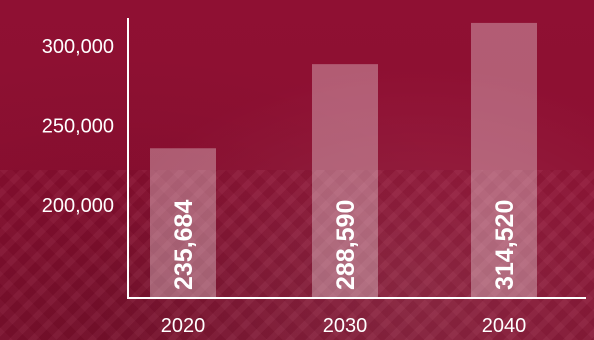 This screenshot has width=594, height=340. I want to click on y-tick-label: 250,000, so click(78, 127).